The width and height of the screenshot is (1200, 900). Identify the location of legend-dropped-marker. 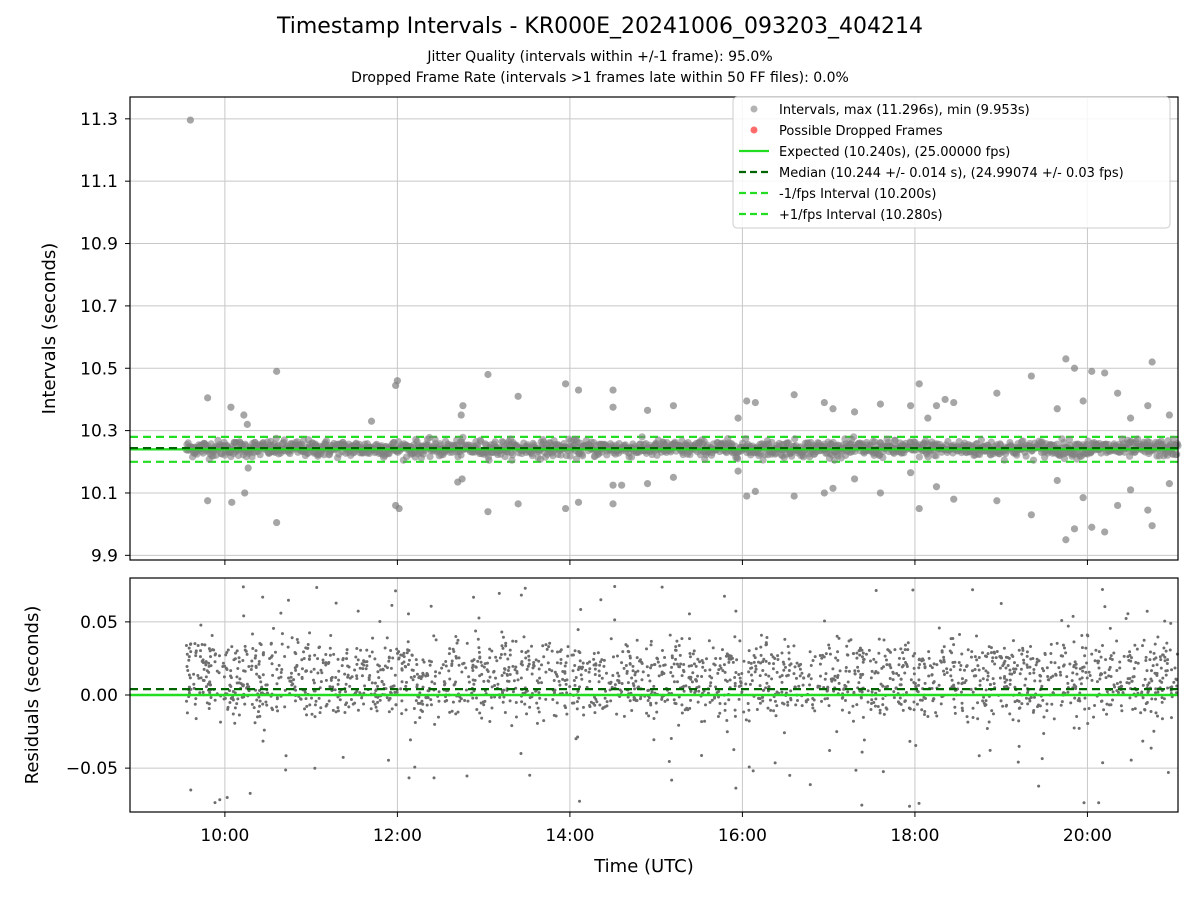
(754, 130).